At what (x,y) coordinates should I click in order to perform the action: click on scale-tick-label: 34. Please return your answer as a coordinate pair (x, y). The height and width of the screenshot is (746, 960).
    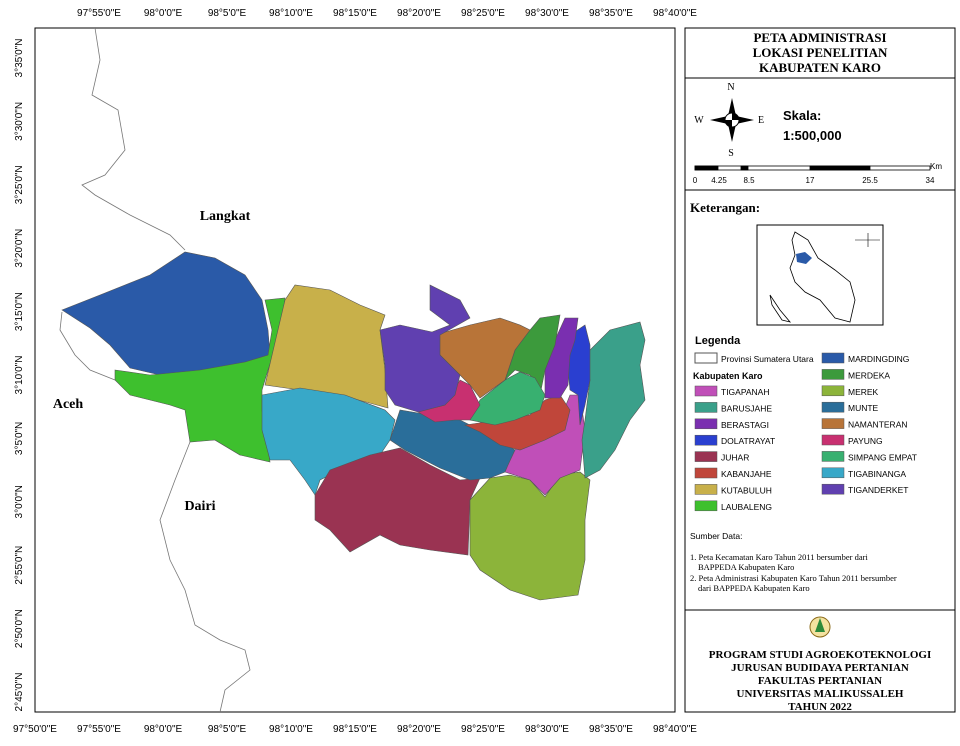
    Looking at the image, I should click on (930, 180).